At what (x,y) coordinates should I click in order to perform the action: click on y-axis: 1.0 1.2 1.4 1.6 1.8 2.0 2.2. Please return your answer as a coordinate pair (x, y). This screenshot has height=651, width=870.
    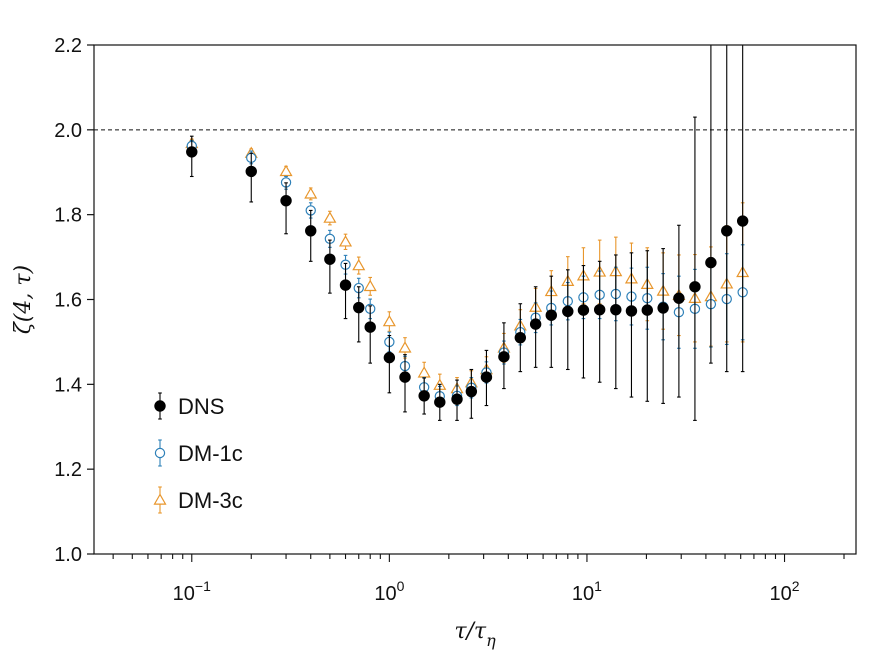
    Looking at the image, I should click on (74, 300).